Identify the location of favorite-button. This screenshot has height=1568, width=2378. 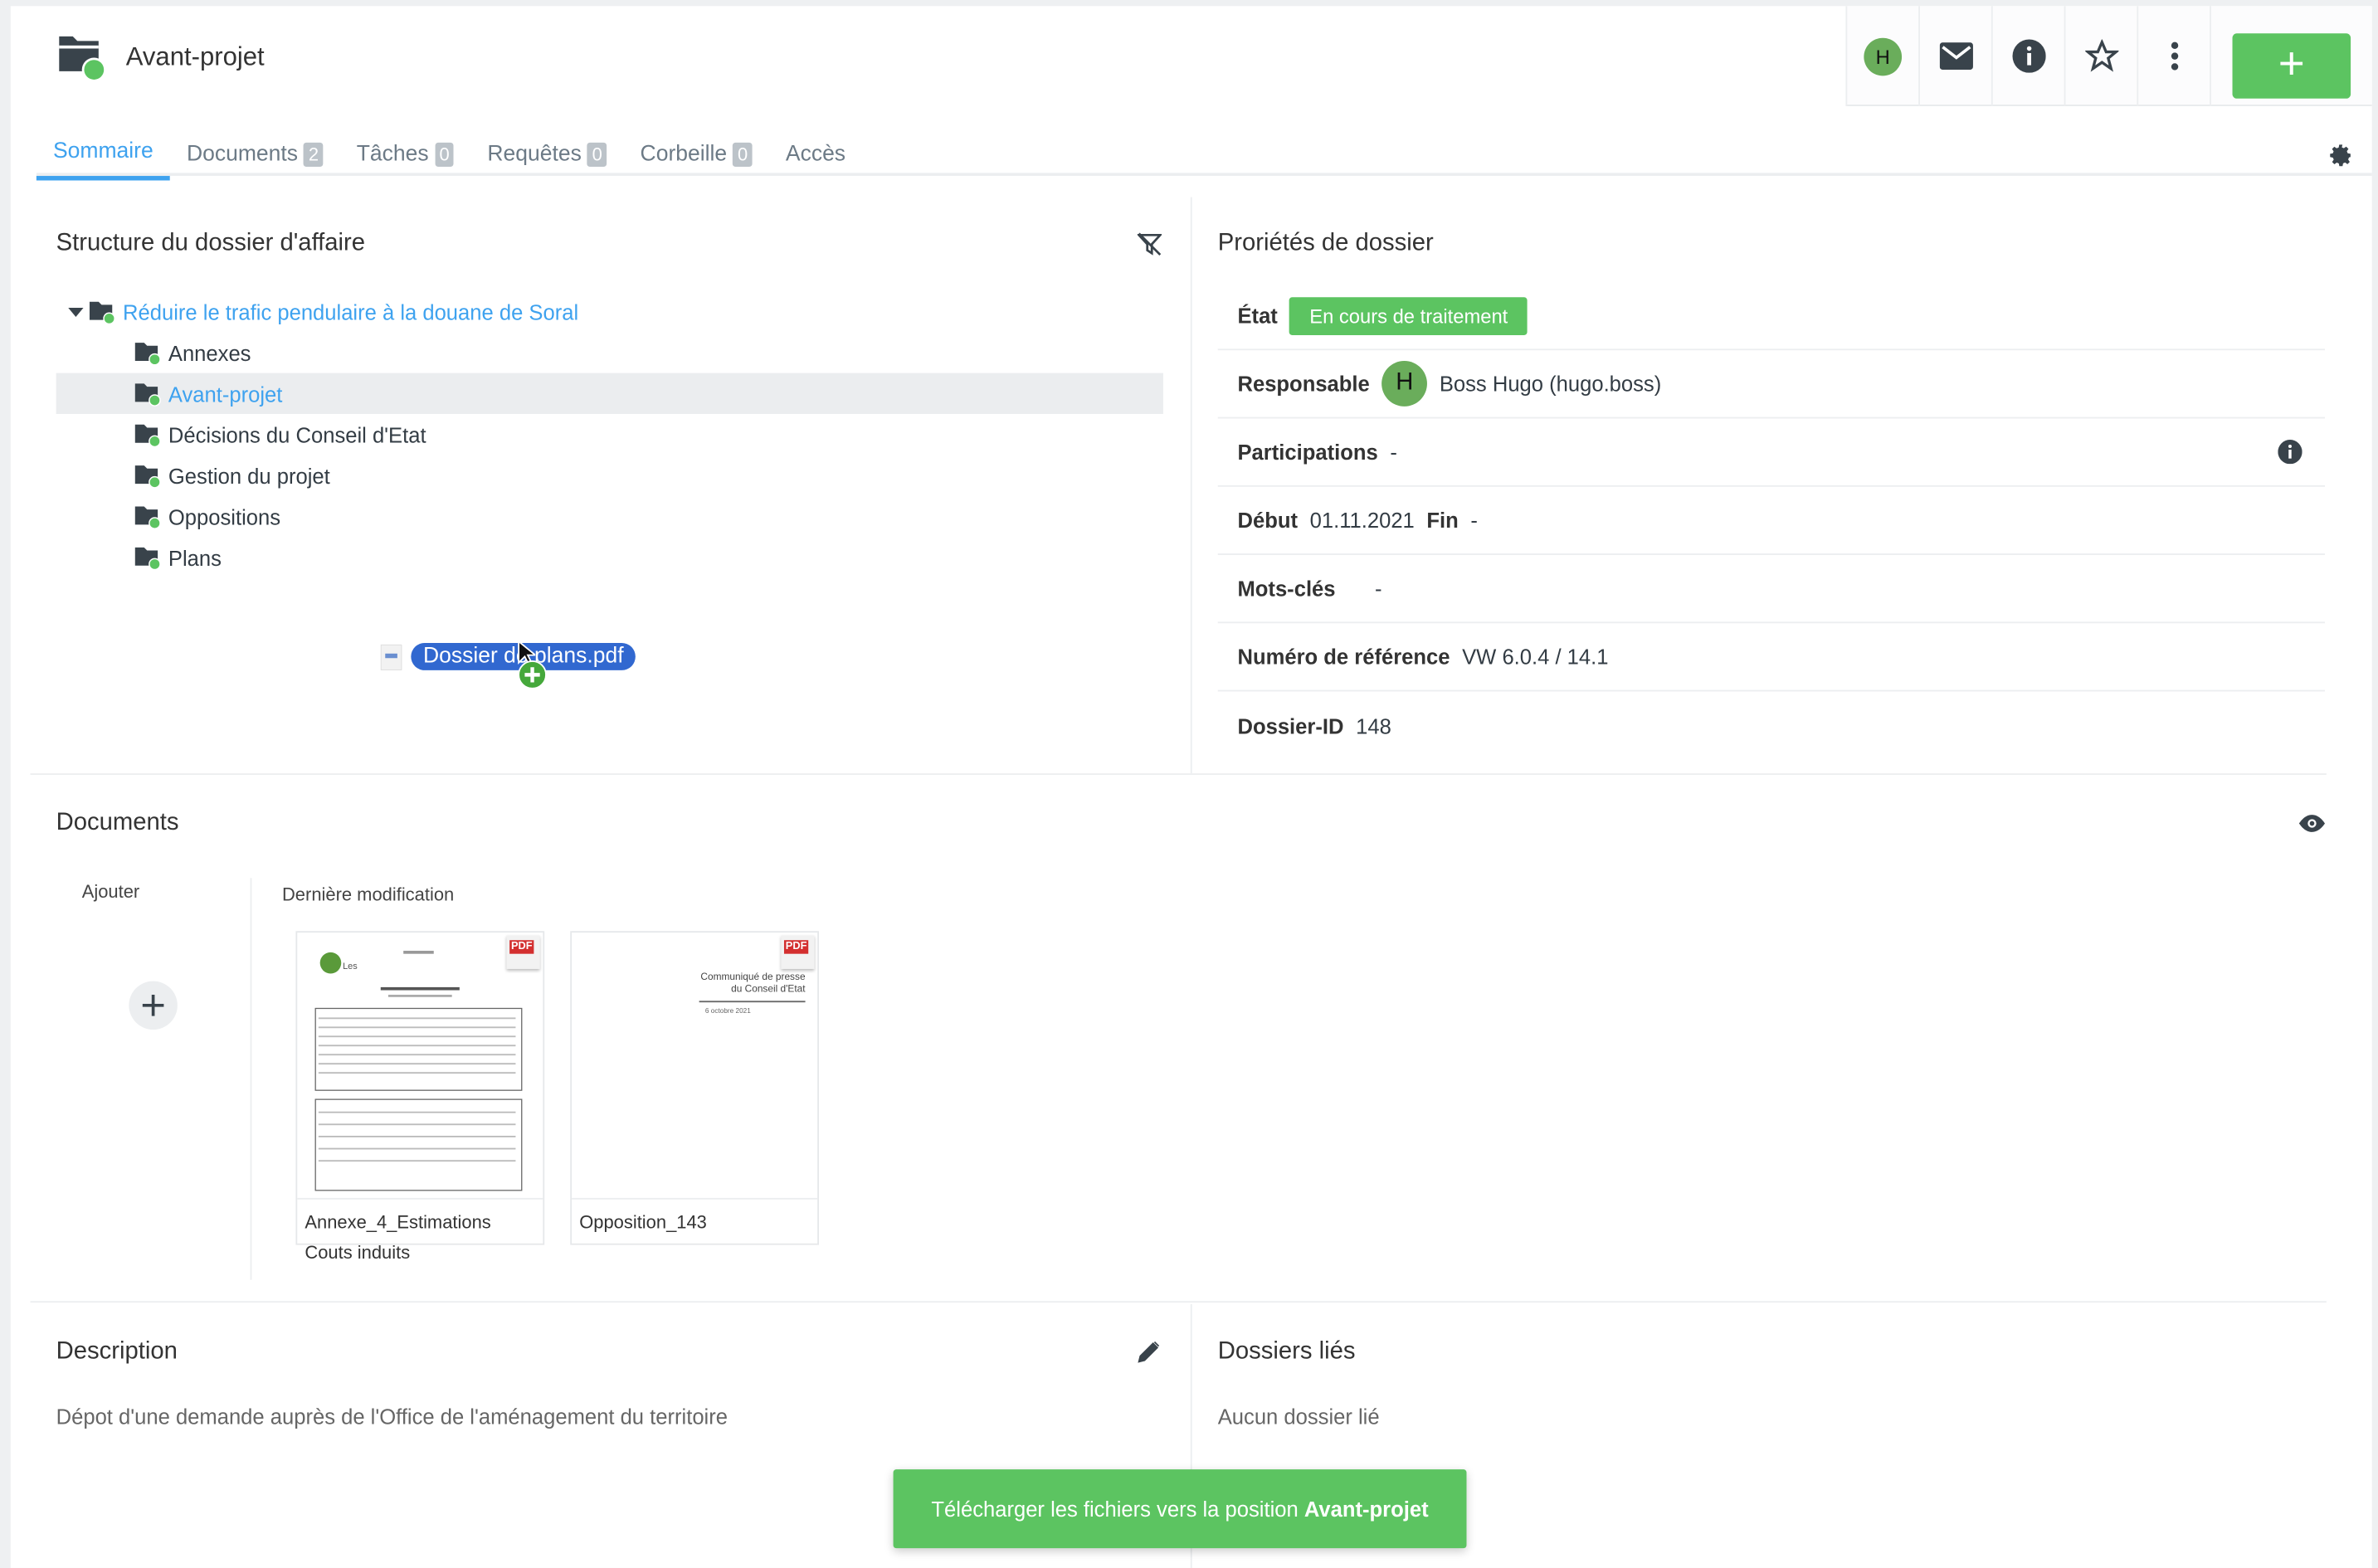
(2100, 56).